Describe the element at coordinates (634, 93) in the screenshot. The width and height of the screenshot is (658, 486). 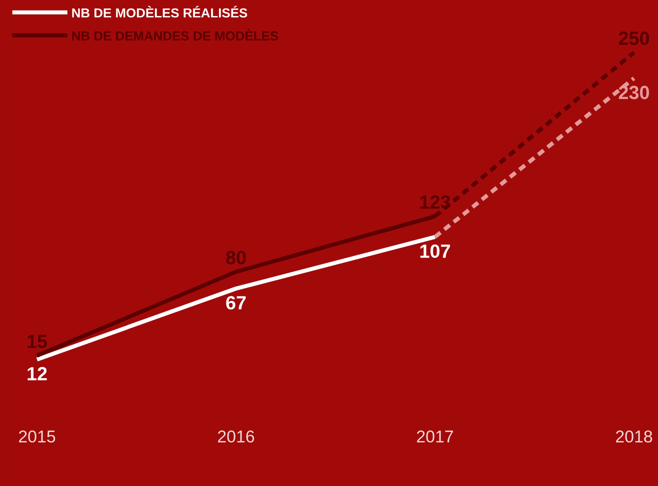
I see `data-label: 230` at that location.